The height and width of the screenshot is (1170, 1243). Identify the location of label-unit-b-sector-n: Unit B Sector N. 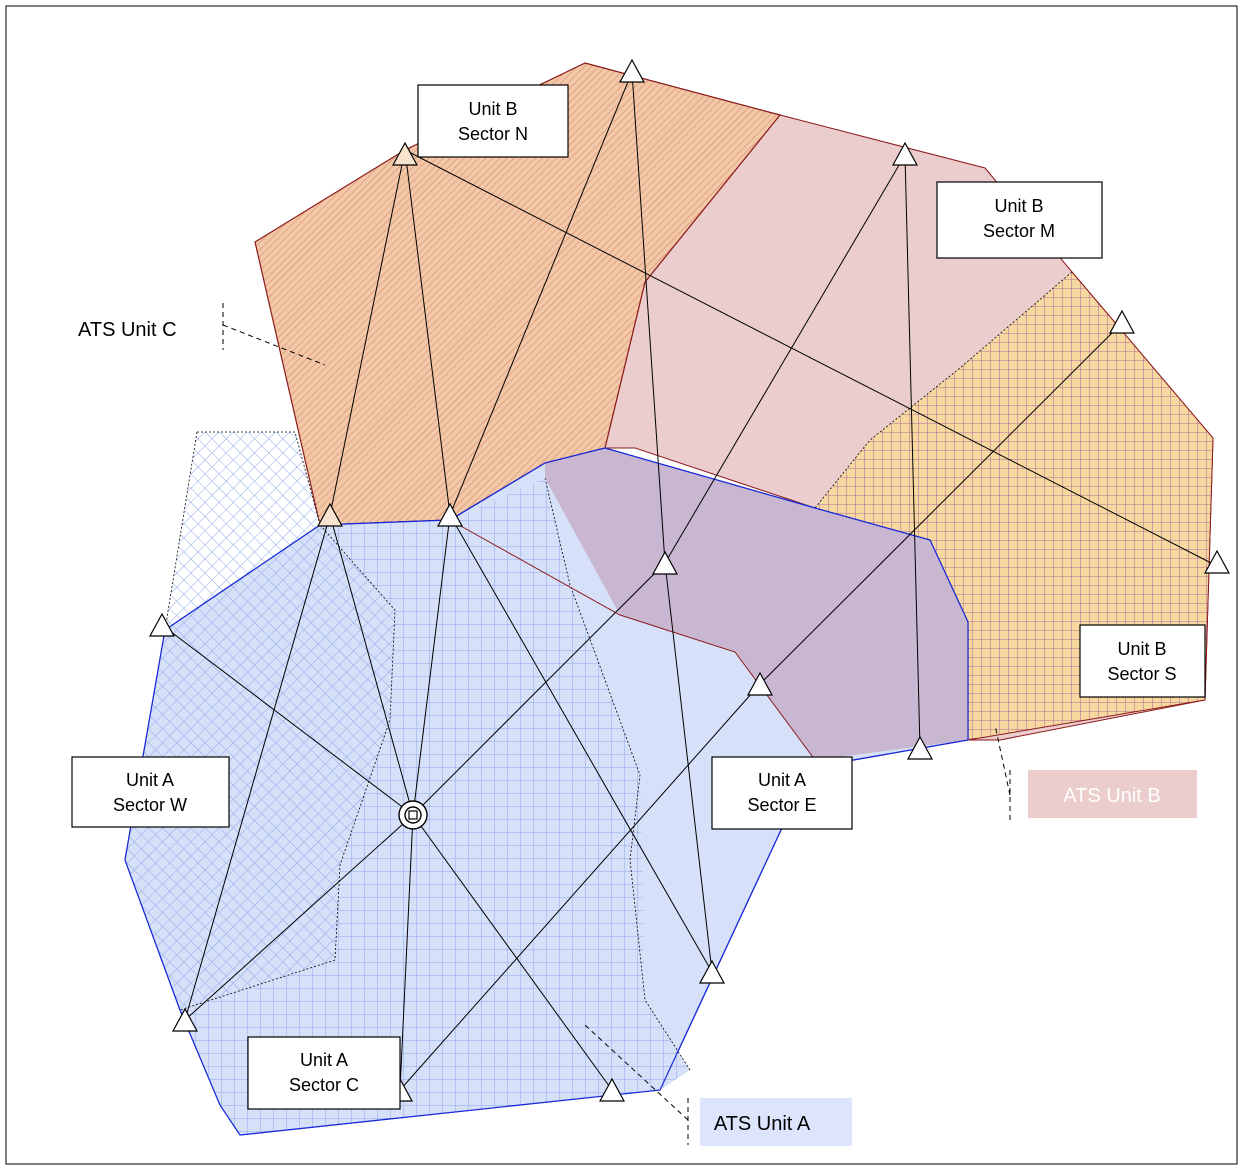
(493, 121).